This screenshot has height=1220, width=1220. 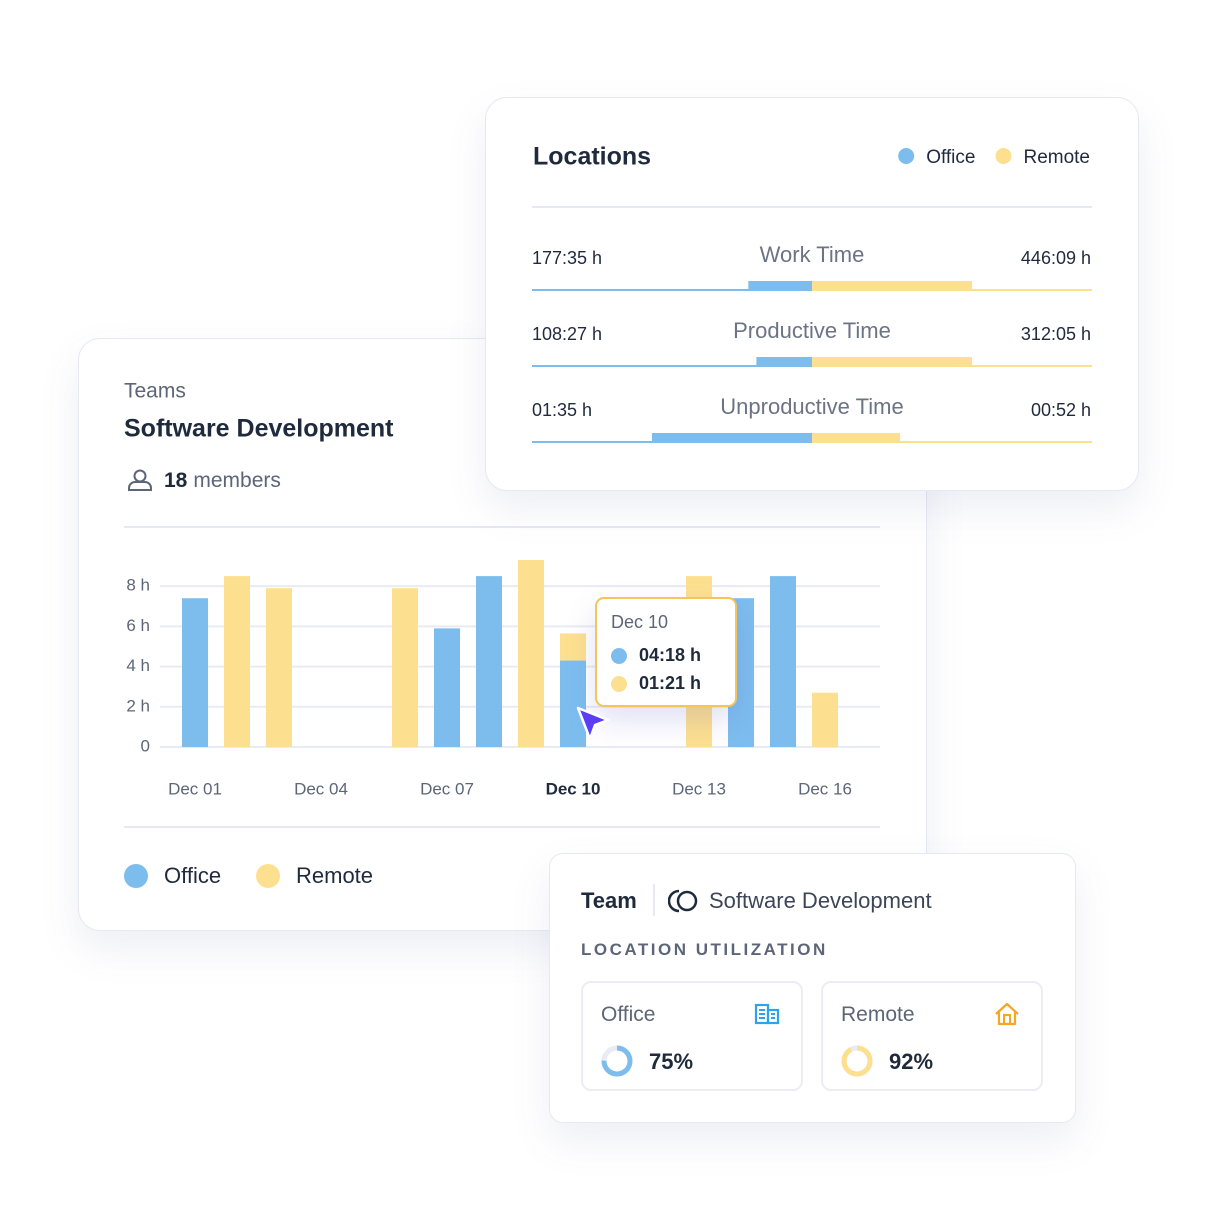 I want to click on x-tick-label: Dec 07, so click(x=447, y=788).